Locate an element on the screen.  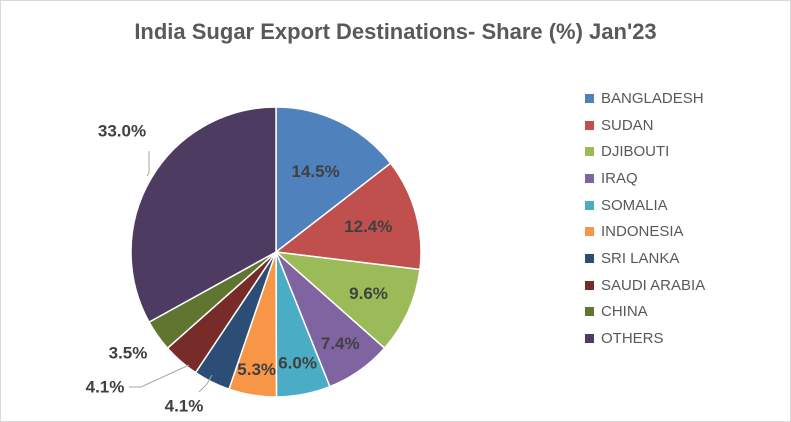
legend-item-djibouti: DJIBOUTI is located at coordinates (645, 151).